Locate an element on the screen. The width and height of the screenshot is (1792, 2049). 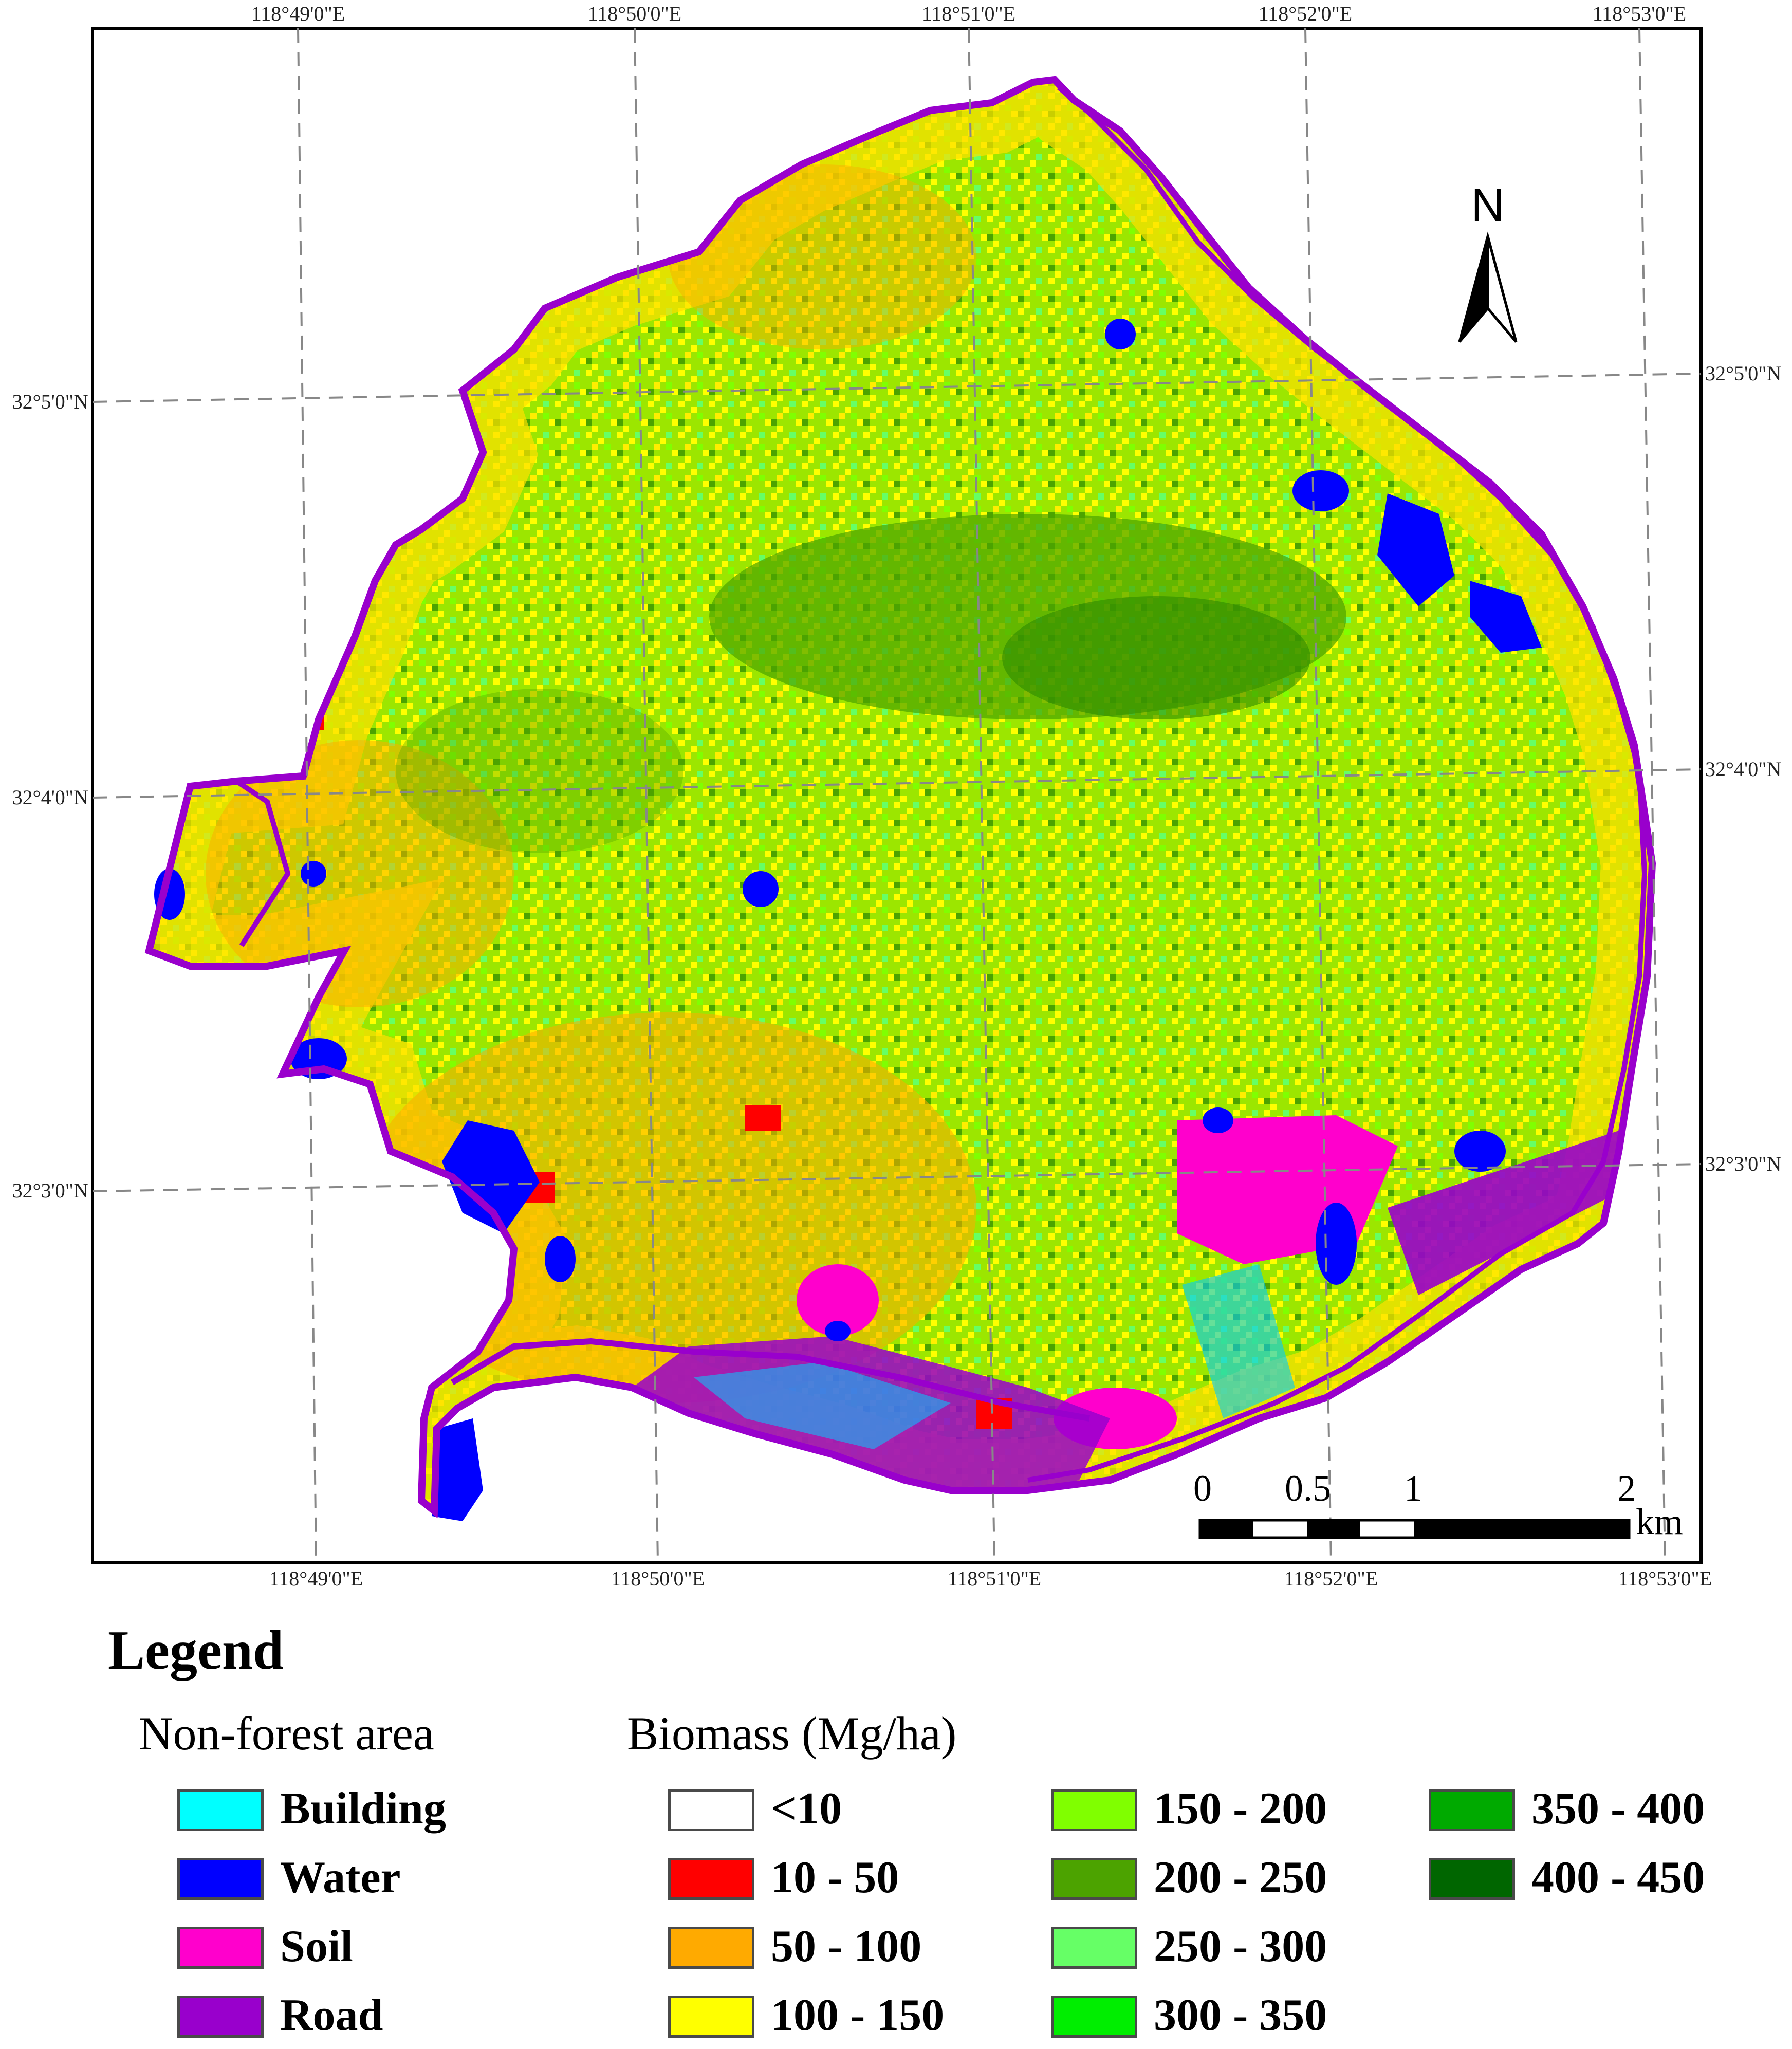
scale-tick-label: 0 is located at coordinates (1203, 1488).